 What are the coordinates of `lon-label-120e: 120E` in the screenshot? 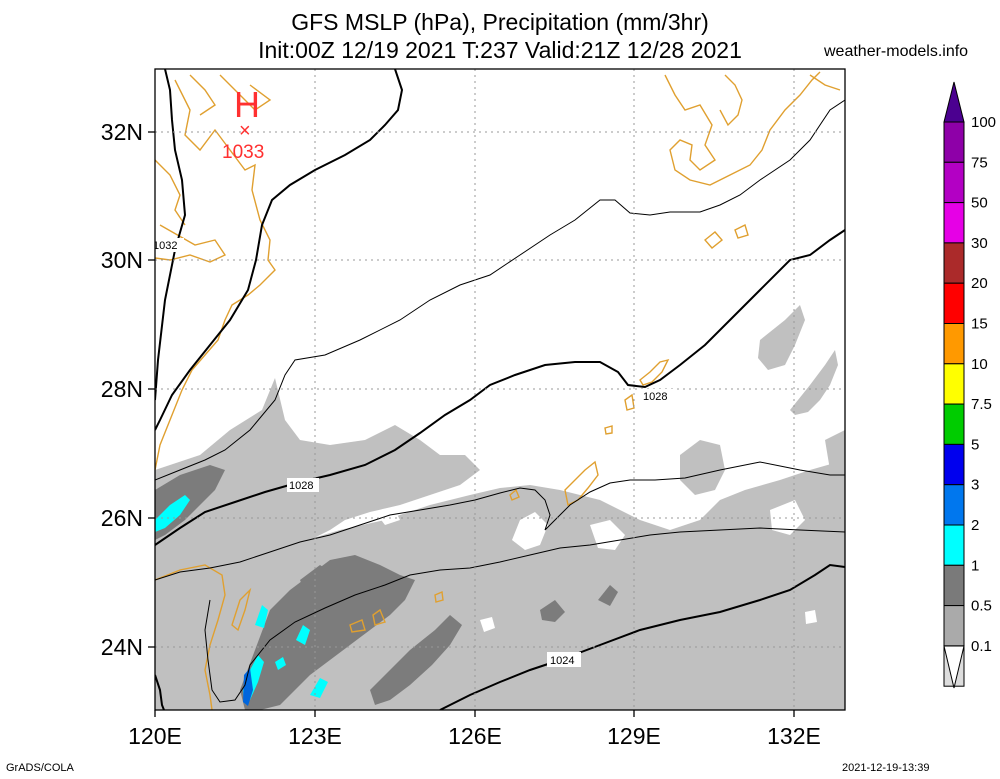 It's located at (155, 736).